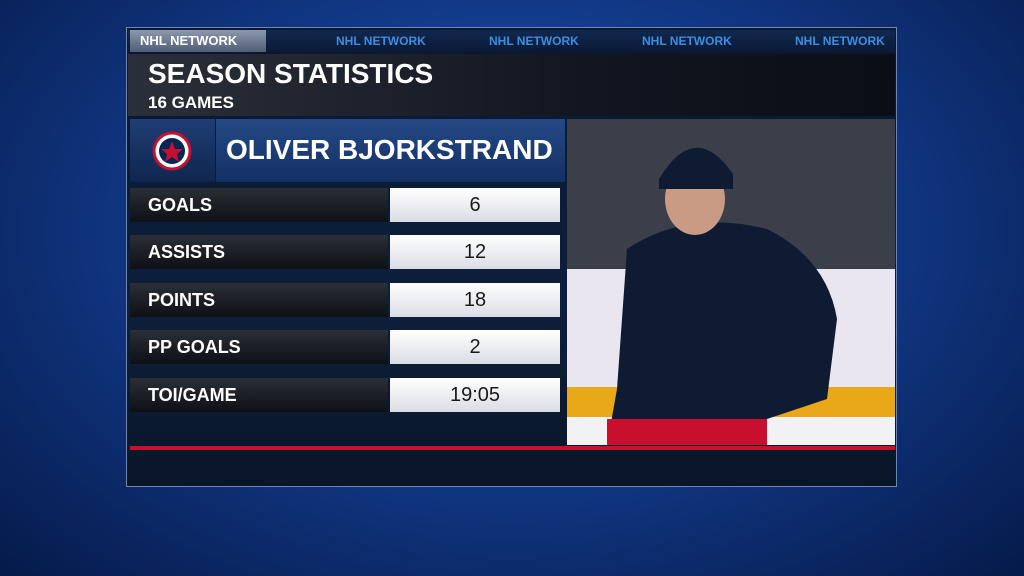  Describe the element at coordinates (475, 205) in the screenshot. I see `stat-value: 6` at that location.